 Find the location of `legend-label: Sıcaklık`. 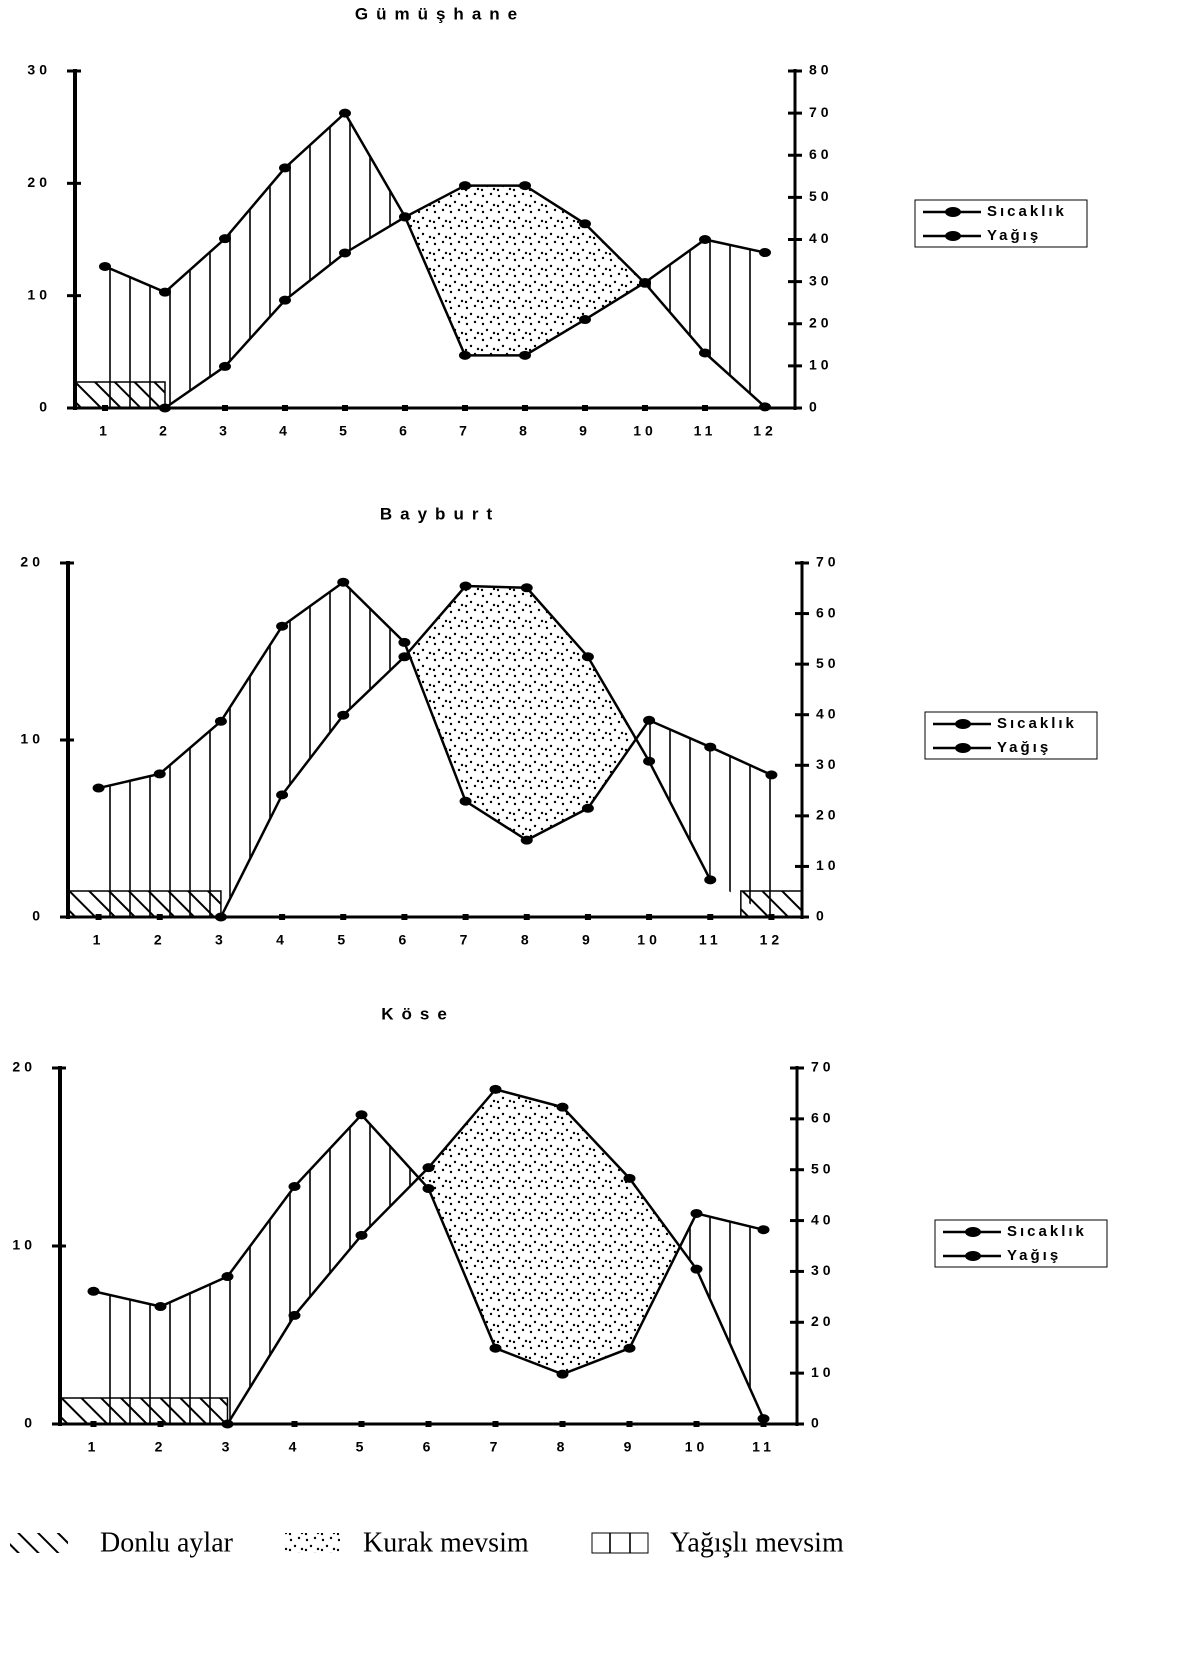

legend-label: Sıcaklık is located at coordinates (1047, 1231).